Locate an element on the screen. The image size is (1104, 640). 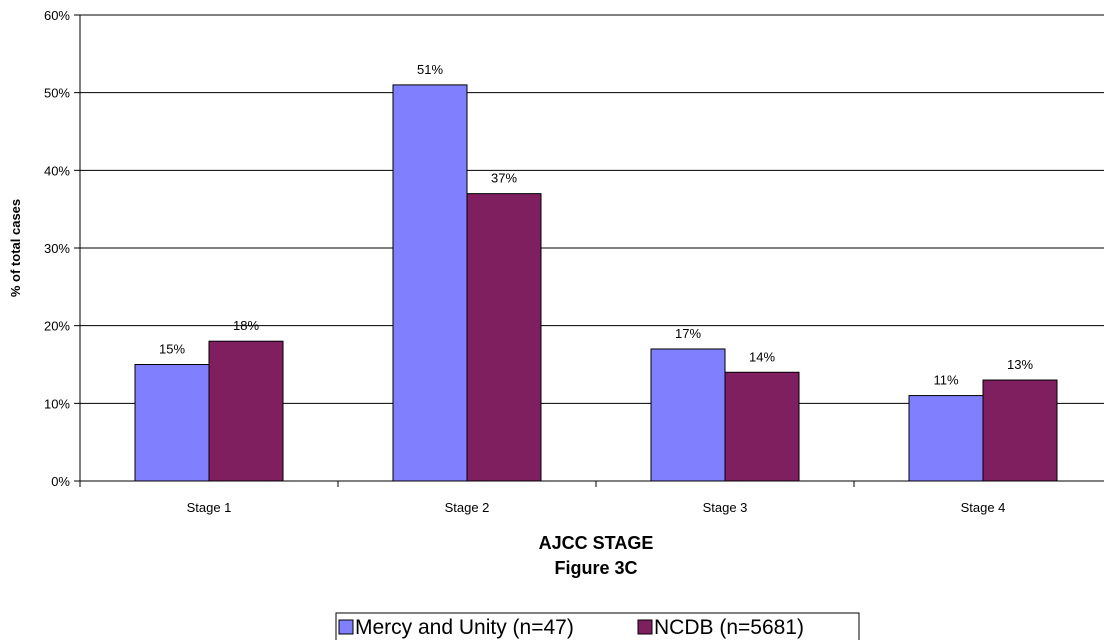
y-tick-label: 30% is located at coordinates (57, 248).